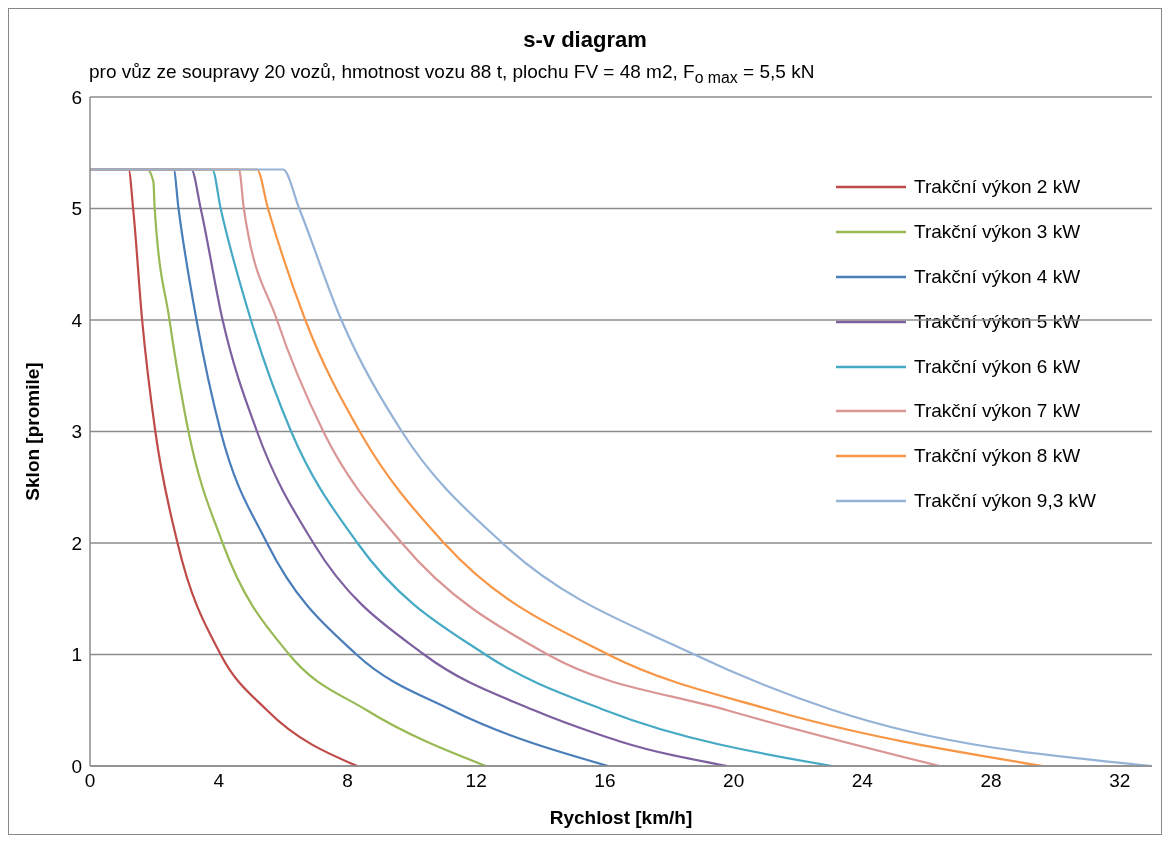 This screenshot has height=843, width=1170. Describe the element at coordinates (76, 97) in the screenshot. I see `y-tick-label: 6` at that location.